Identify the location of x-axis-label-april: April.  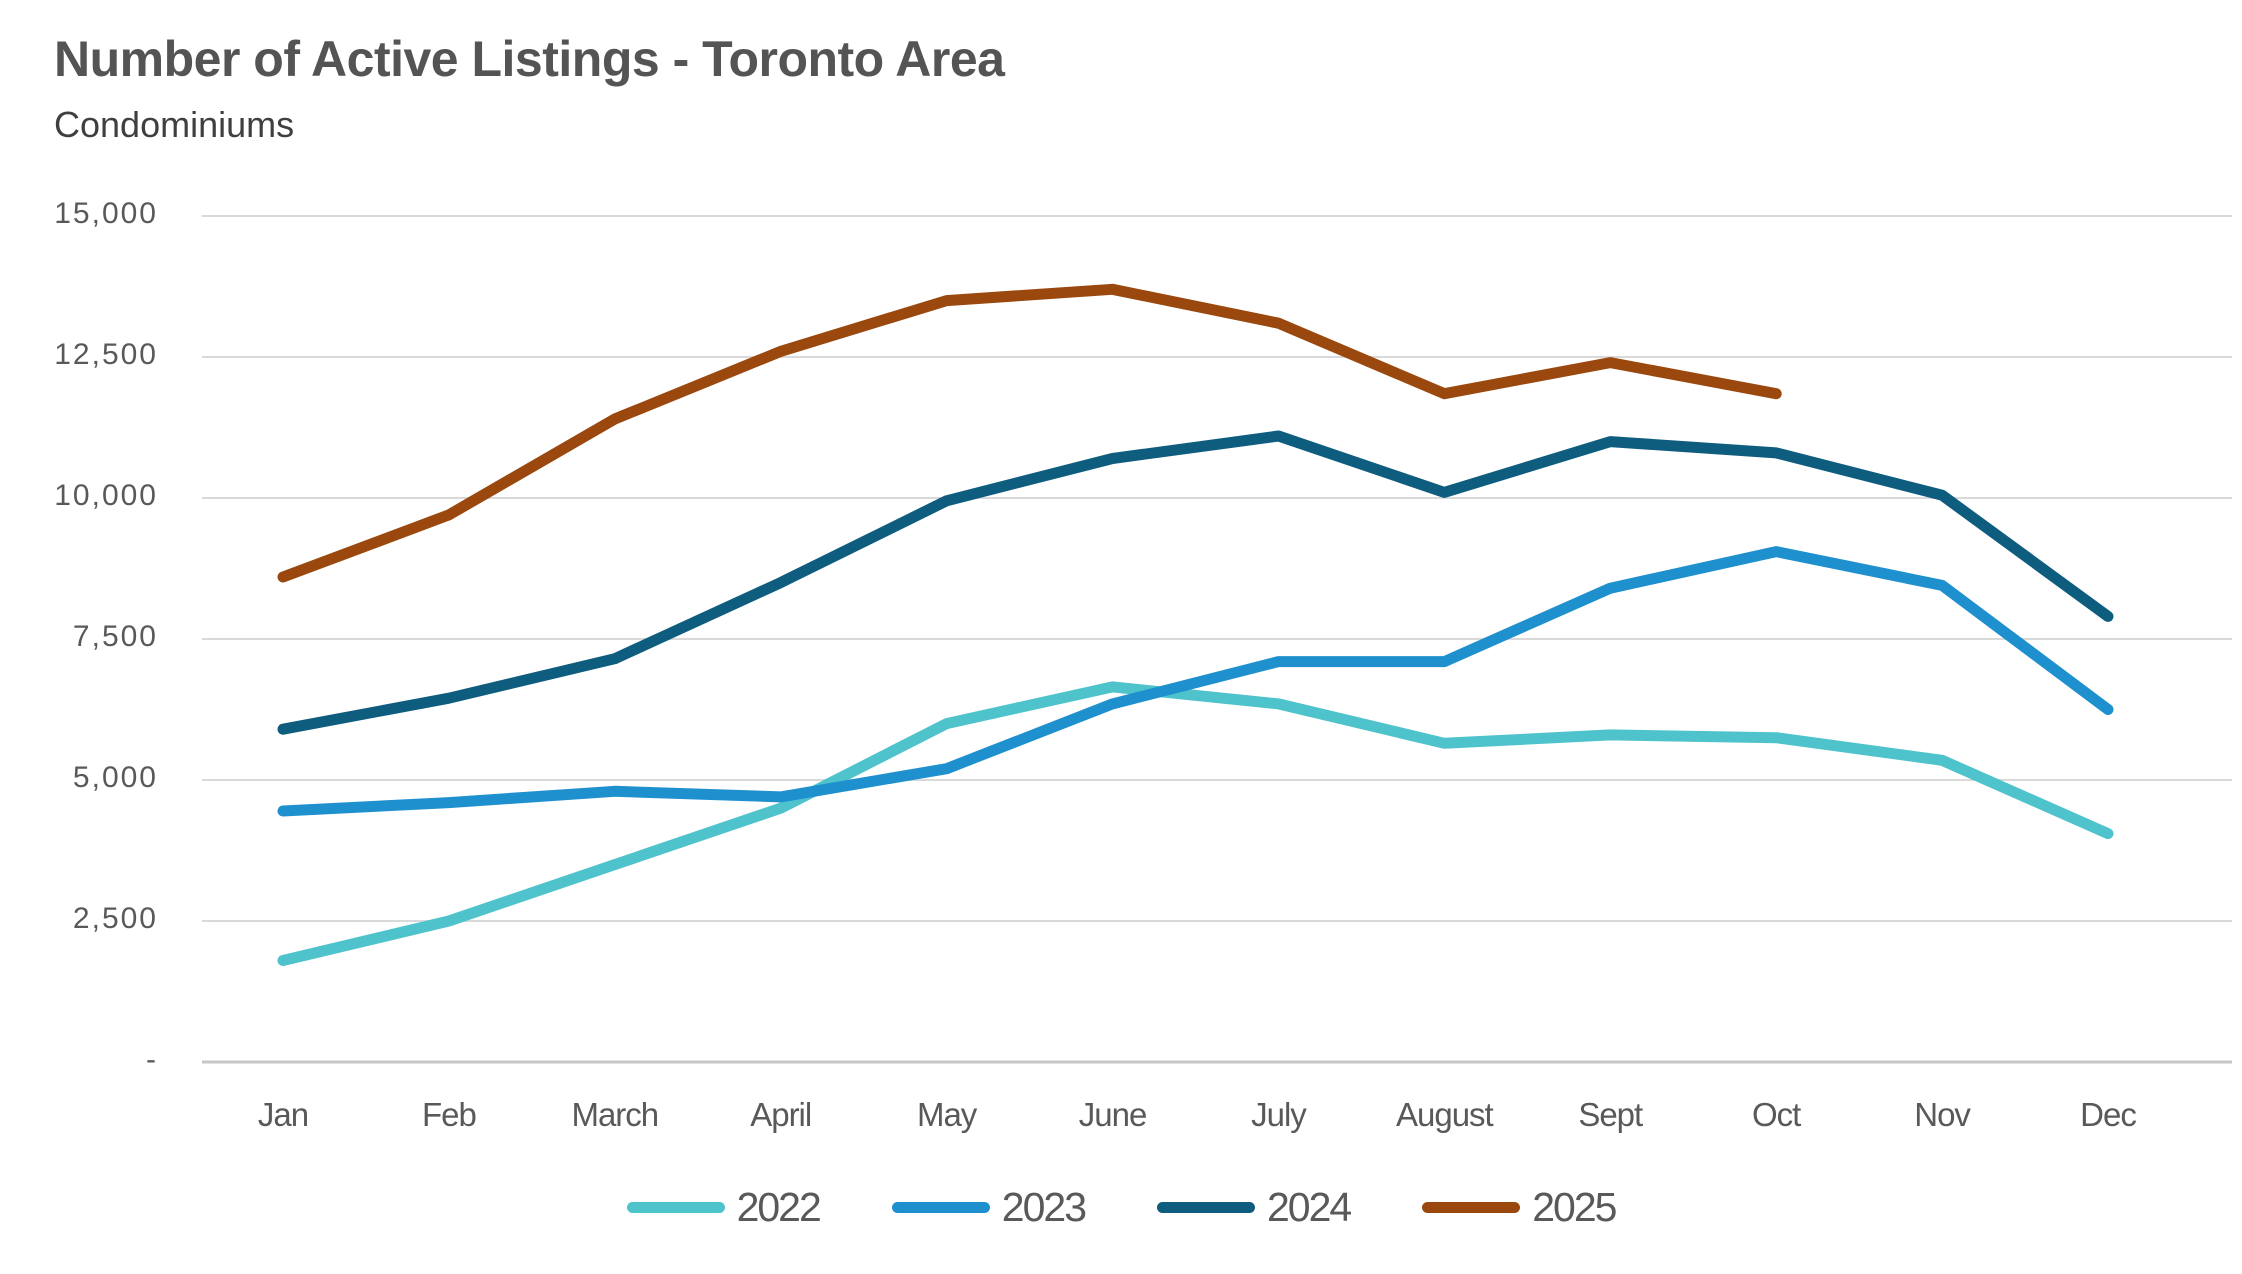
(781, 1114).